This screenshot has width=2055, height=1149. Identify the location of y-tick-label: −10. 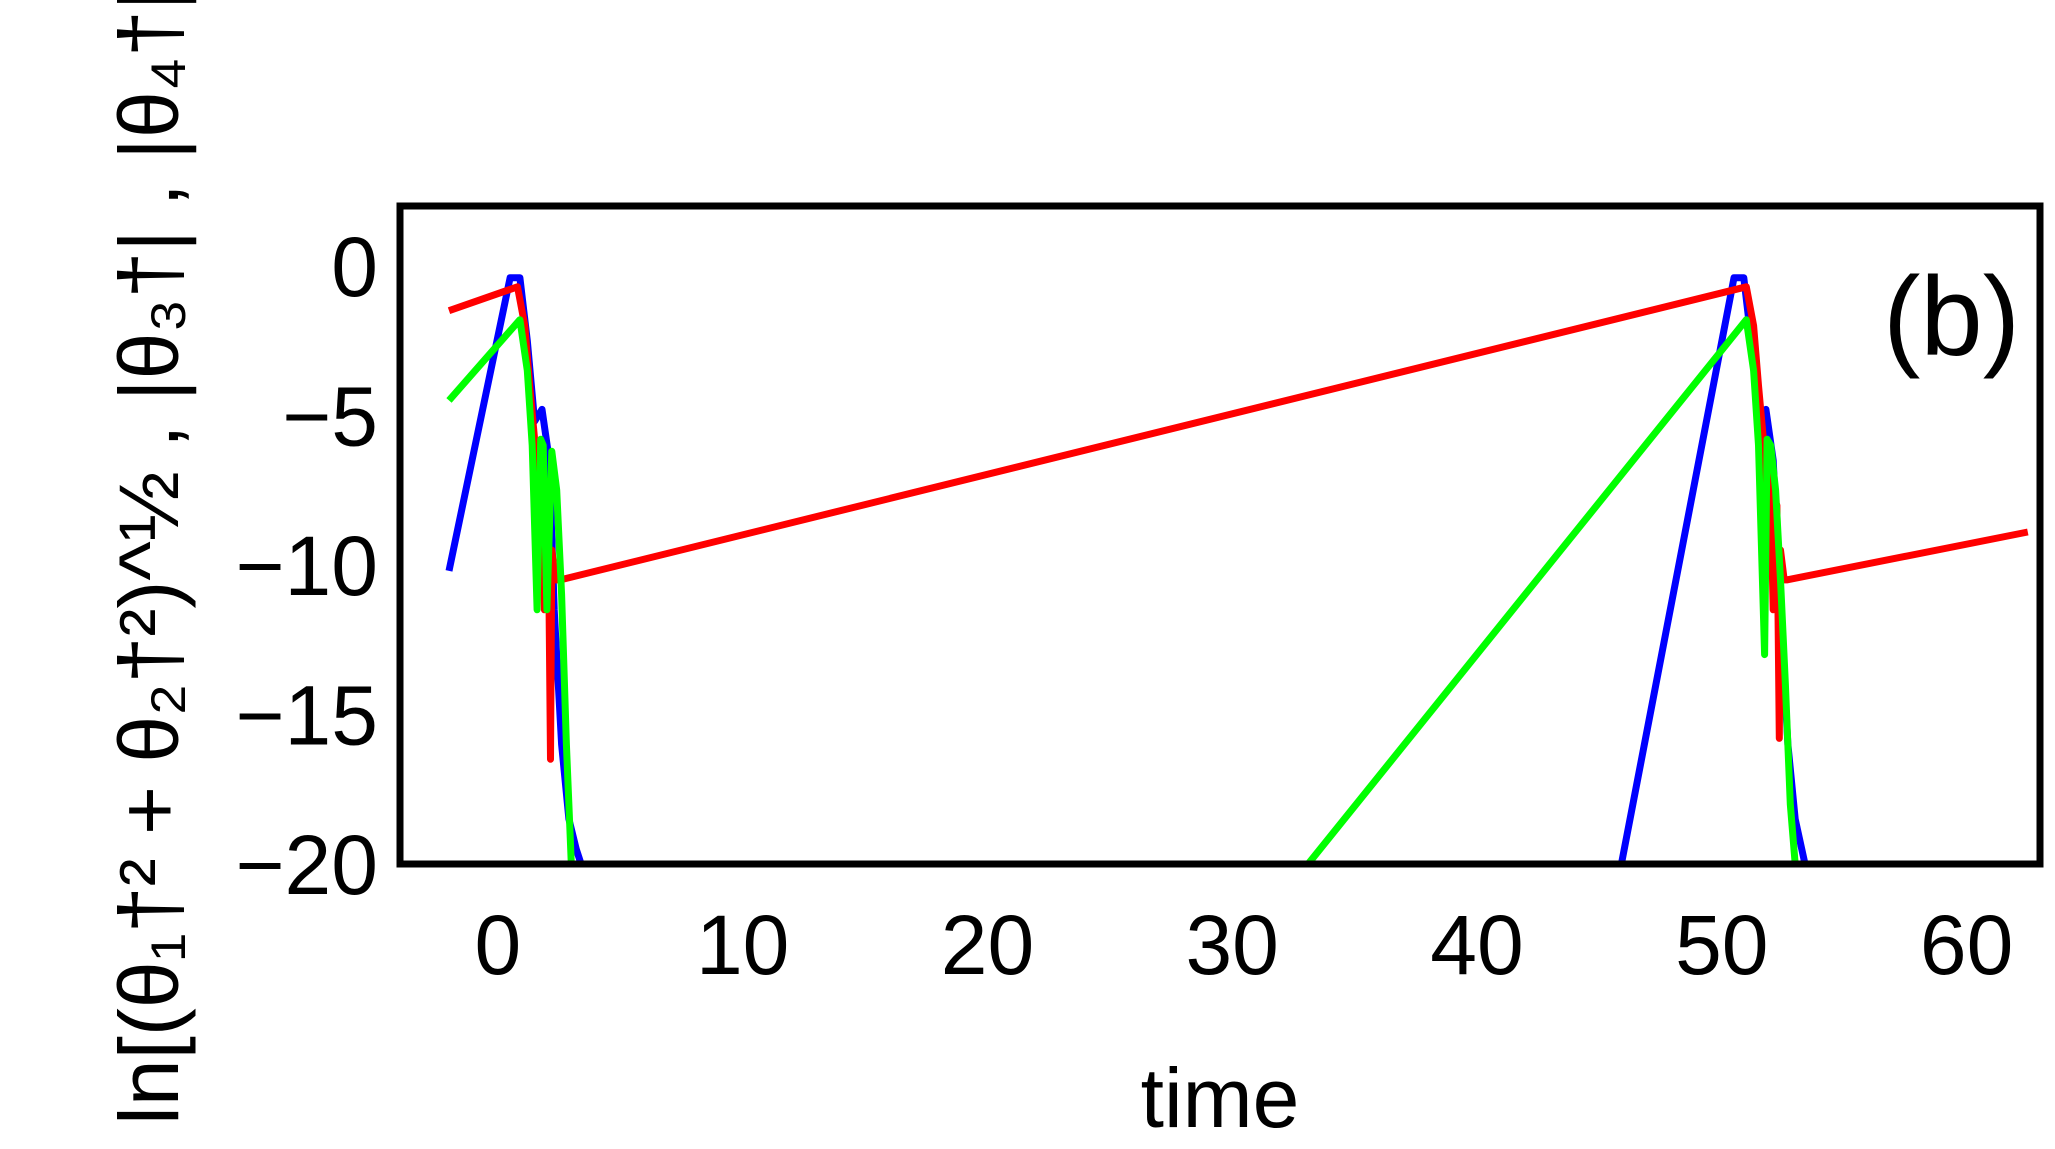
(307, 566).